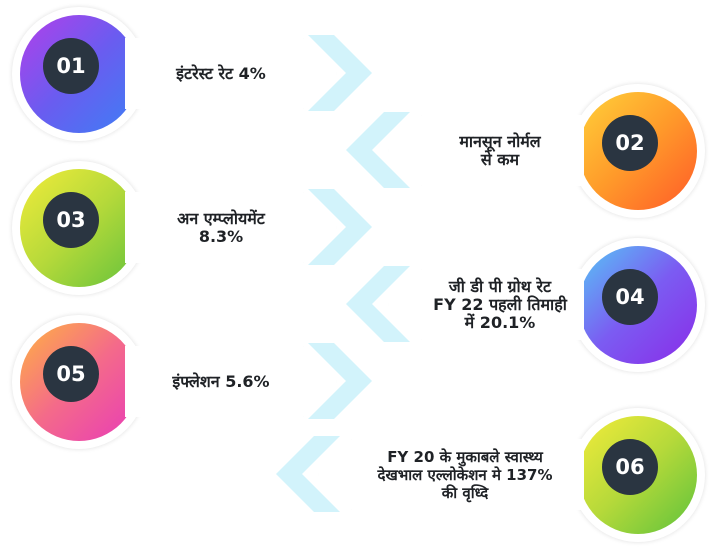  What do you see at coordinates (486, 150) in the screenshot?
I see `step-2-label: मानसून नोर्मल से कम` at bounding box center [486, 150].